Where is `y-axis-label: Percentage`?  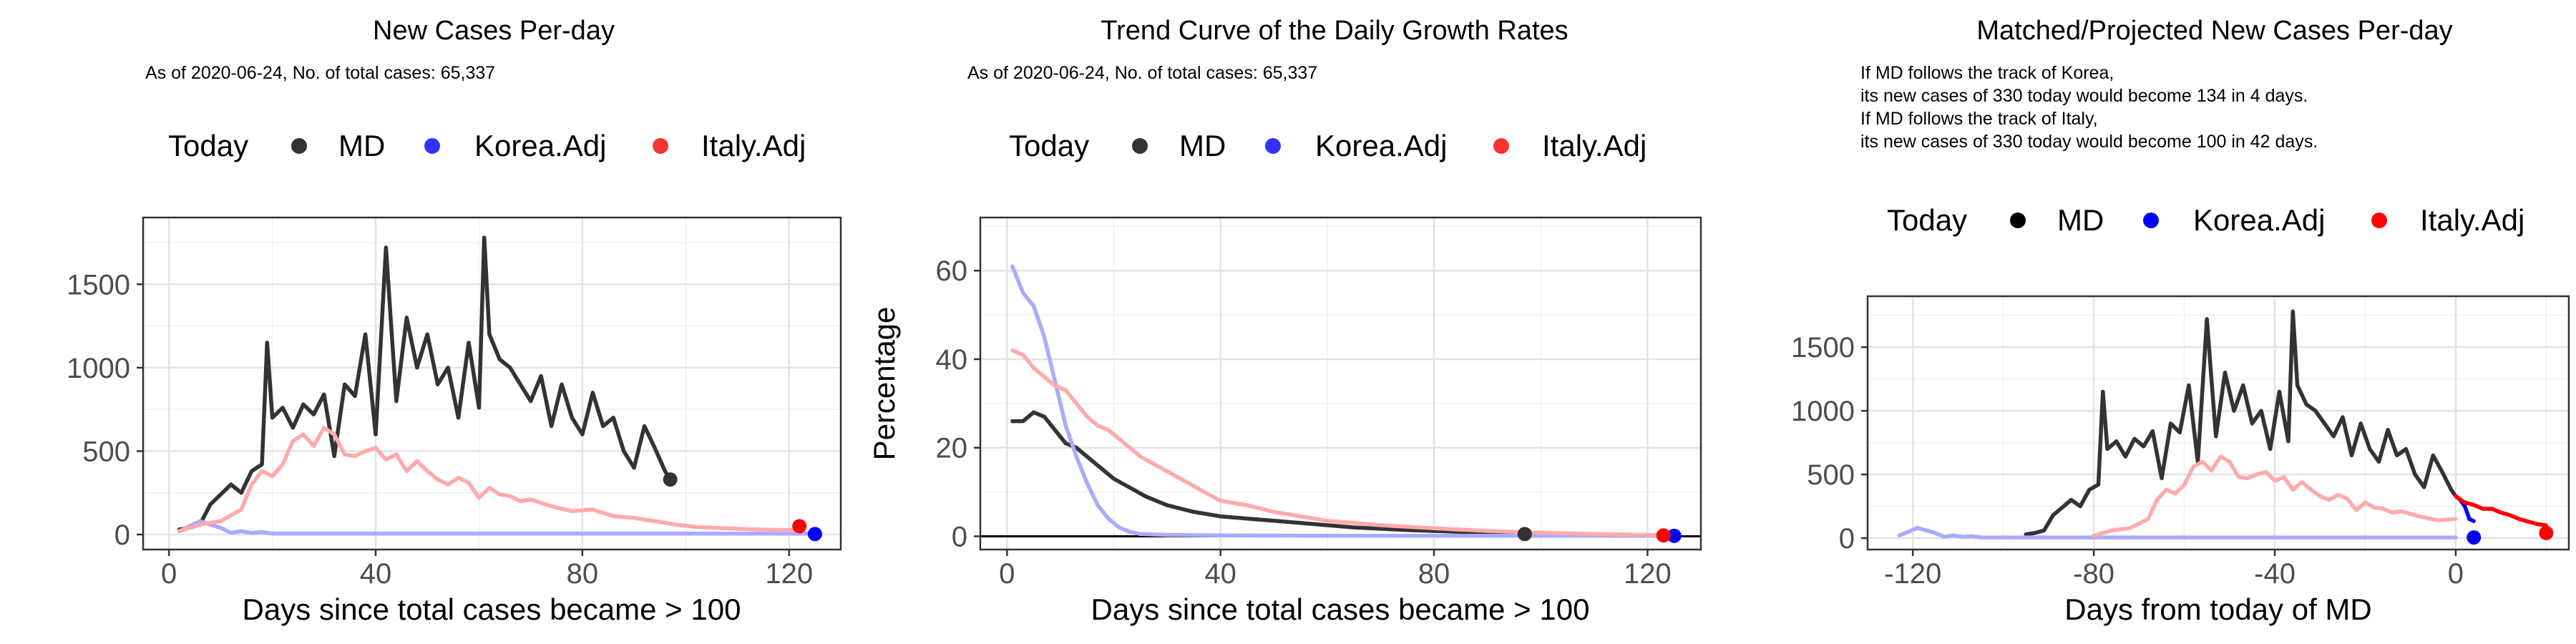 y-axis-label: Percentage is located at coordinates (884, 384).